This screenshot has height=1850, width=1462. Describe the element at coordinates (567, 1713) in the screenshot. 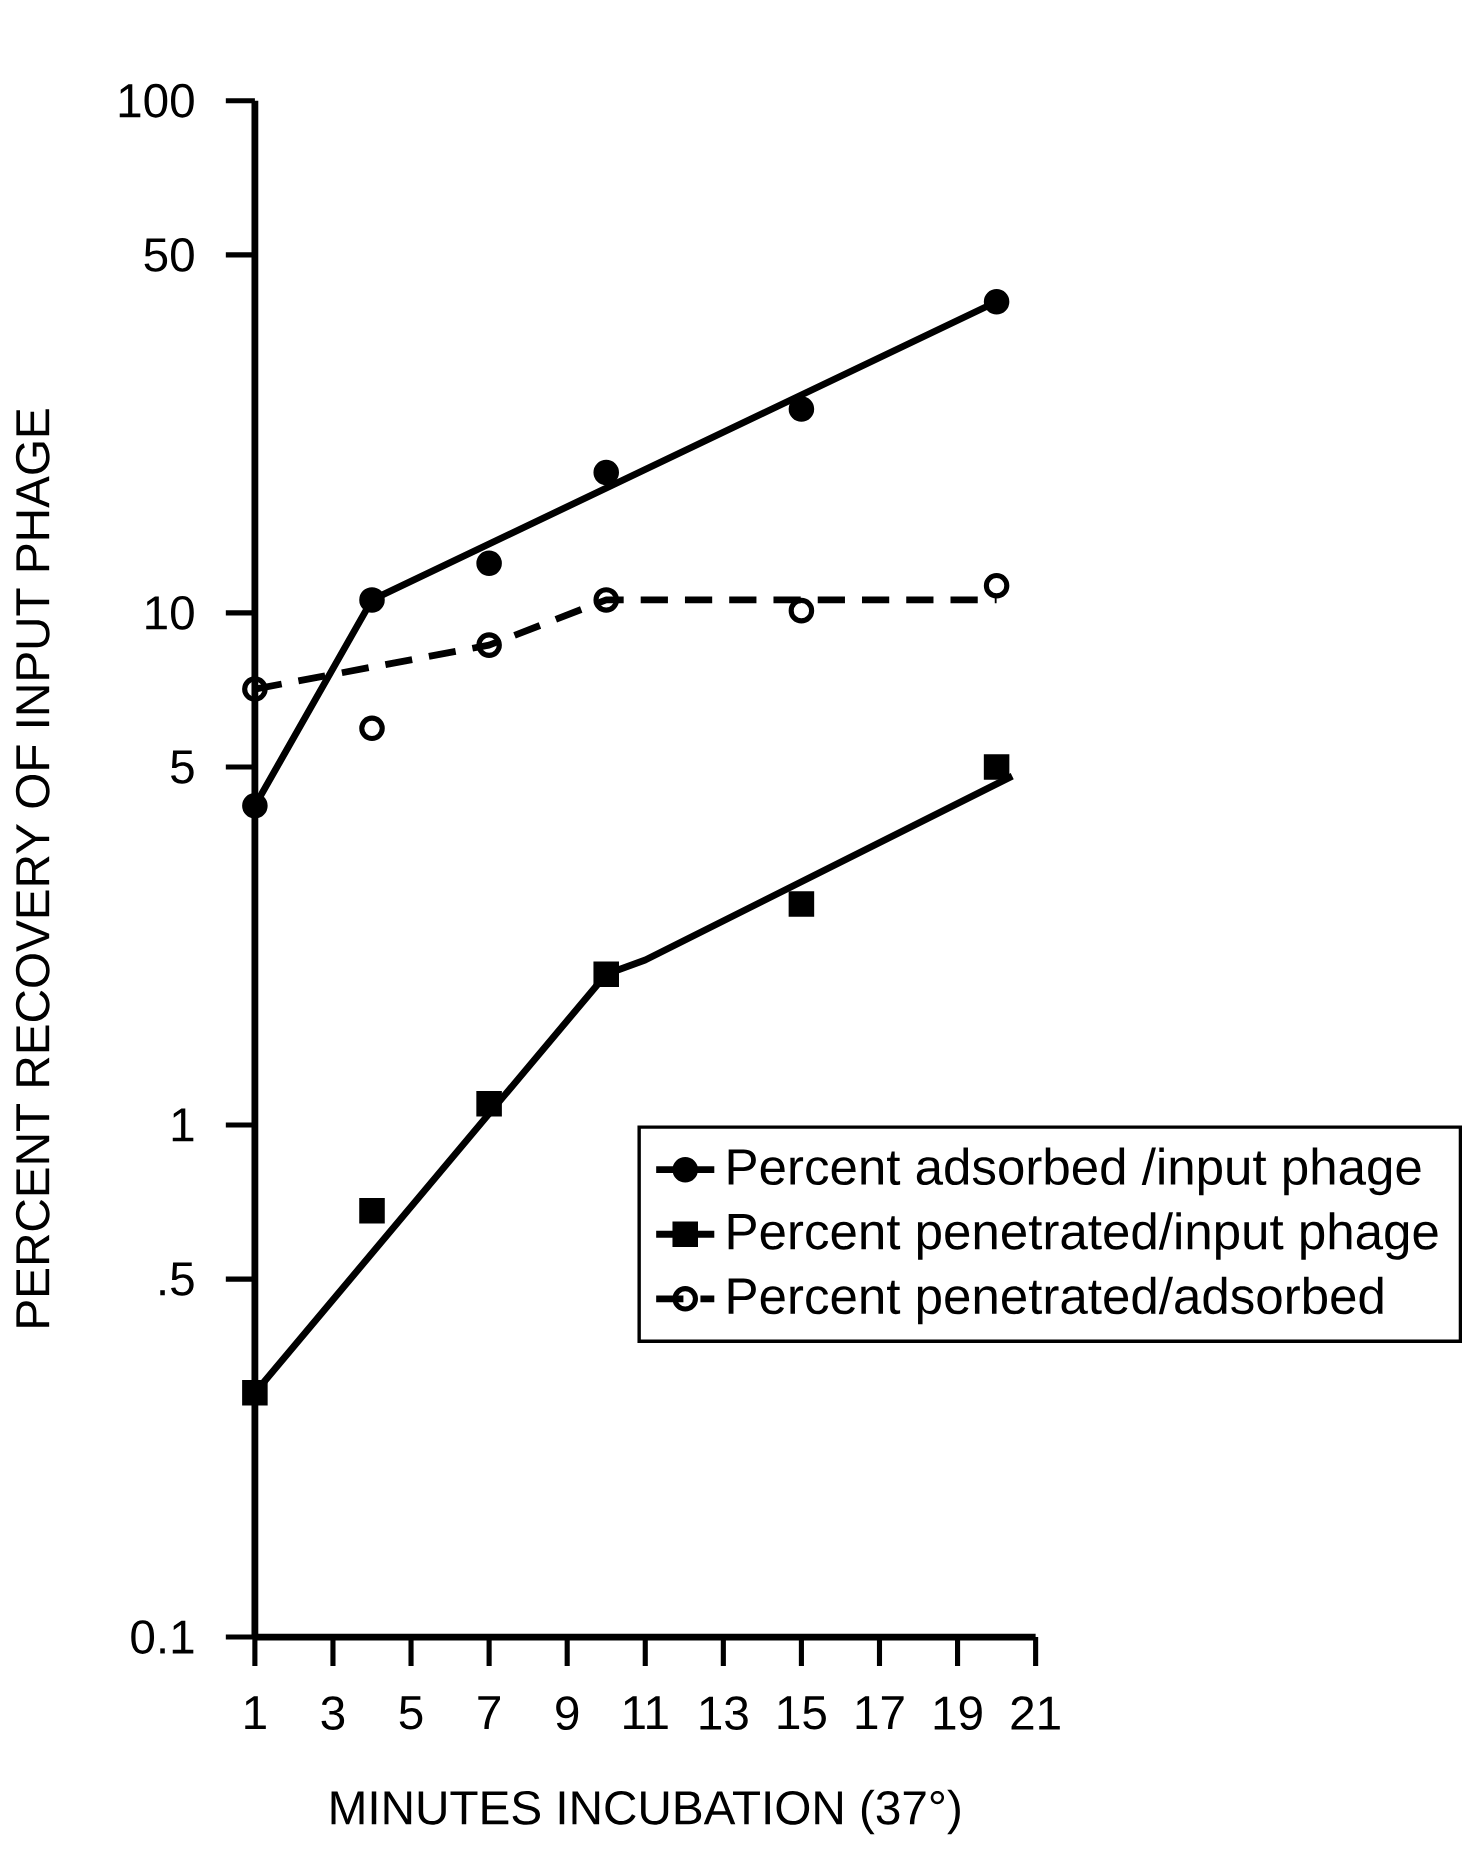

I see `x-tick-label: 9` at that location.